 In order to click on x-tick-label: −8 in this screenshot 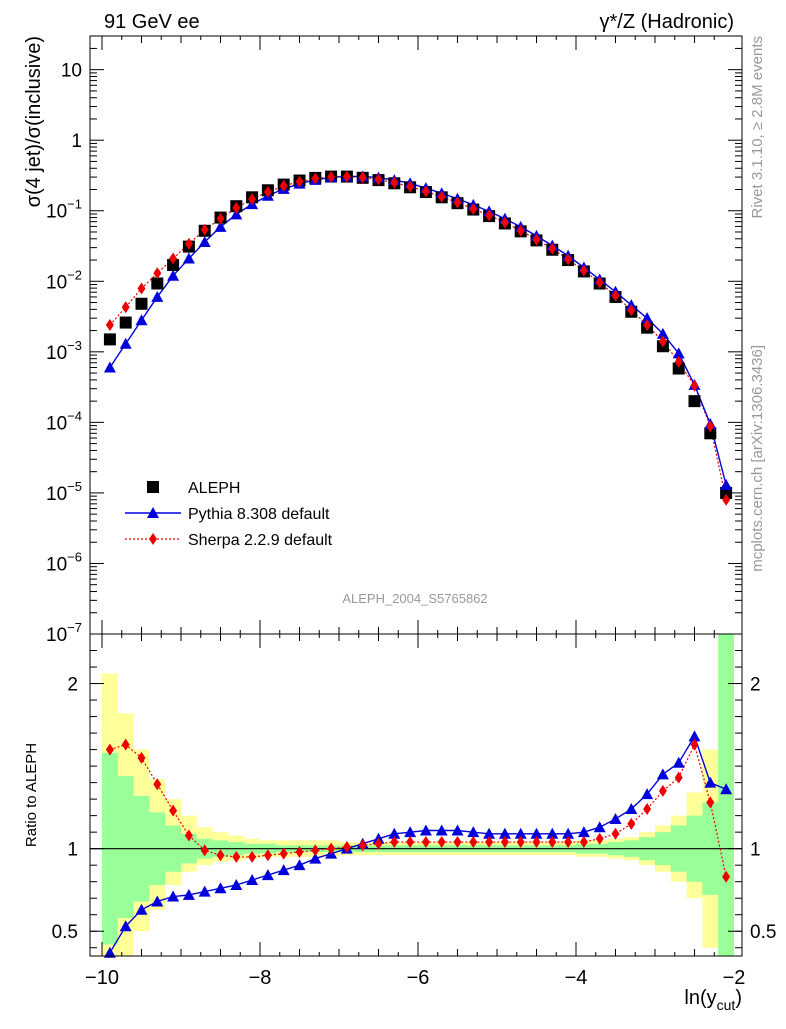, I will do `click(260, 978)`.